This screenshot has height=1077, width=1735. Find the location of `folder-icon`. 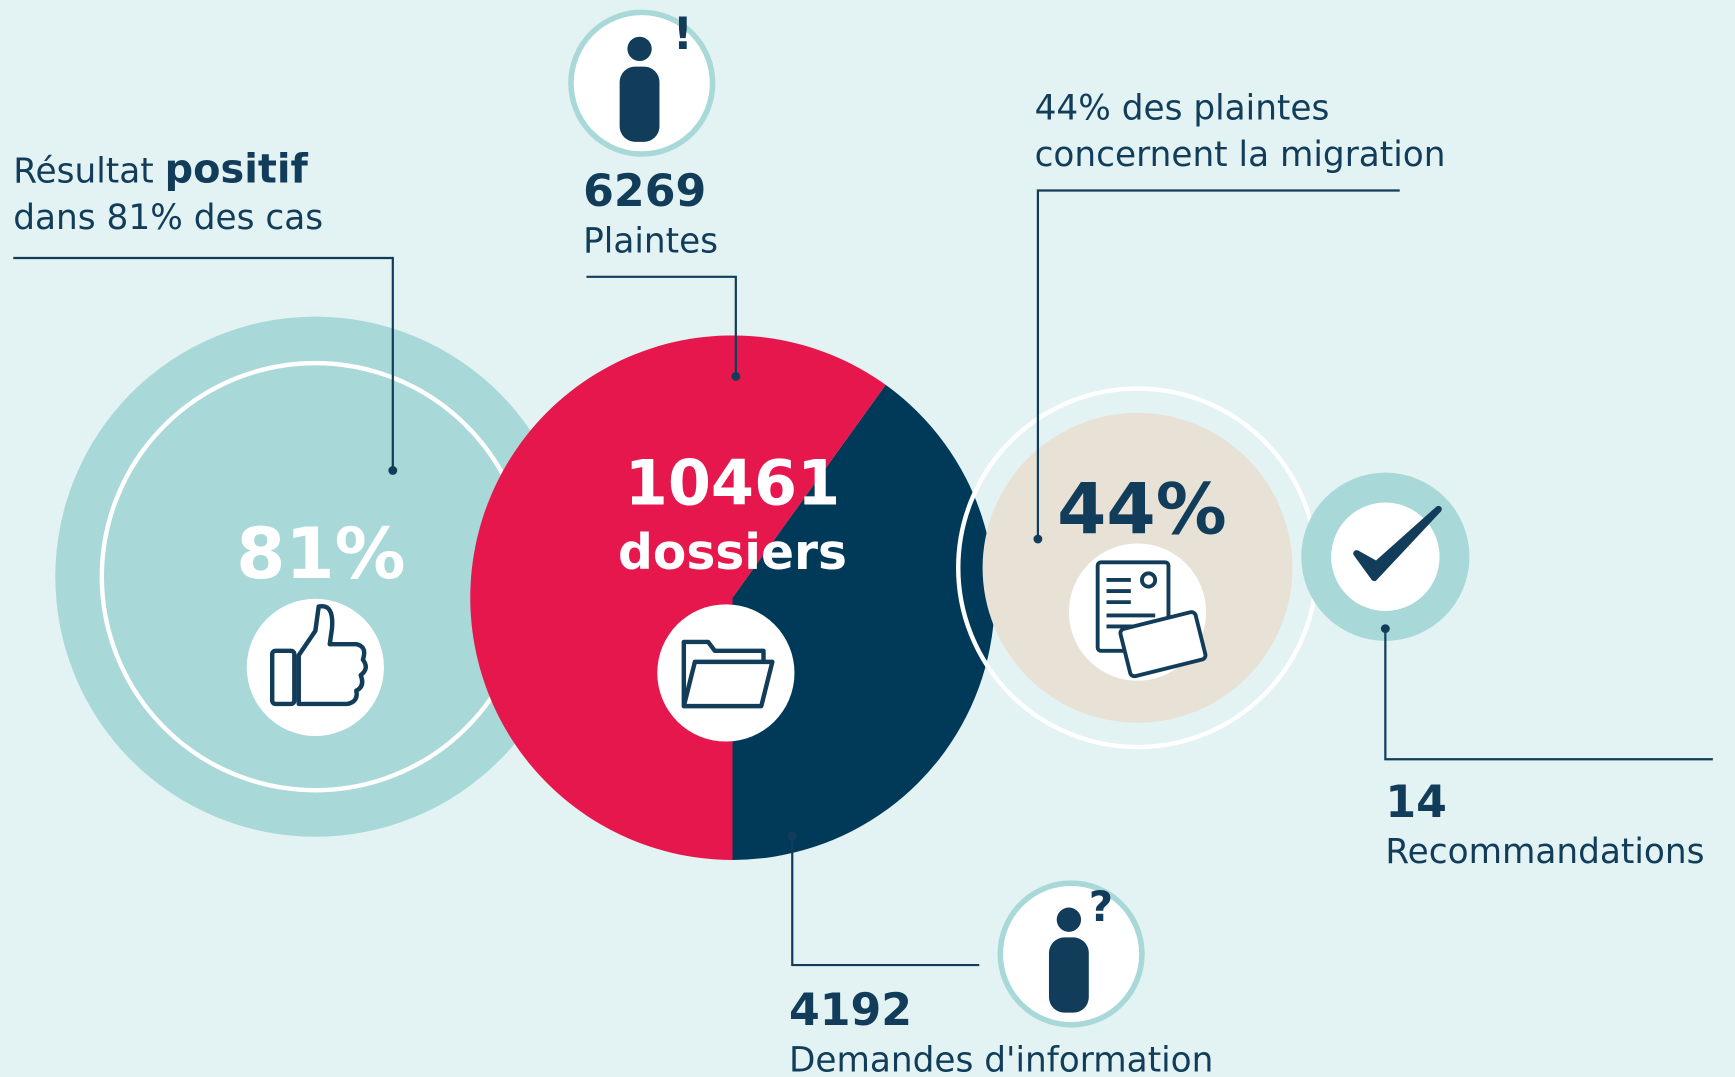

folder-icon is located at coordinates (728, 674).